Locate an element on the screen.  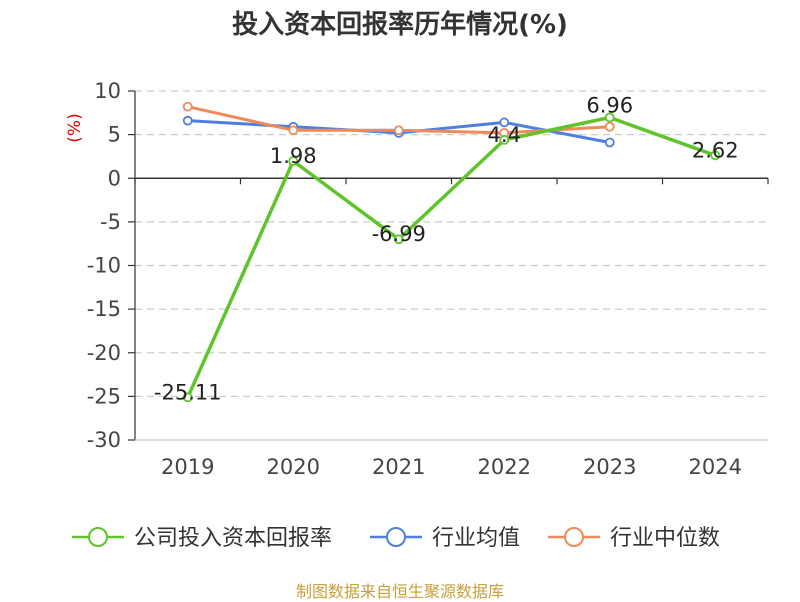
x-tick-label: 2019 is located at coordinates (187, 467).